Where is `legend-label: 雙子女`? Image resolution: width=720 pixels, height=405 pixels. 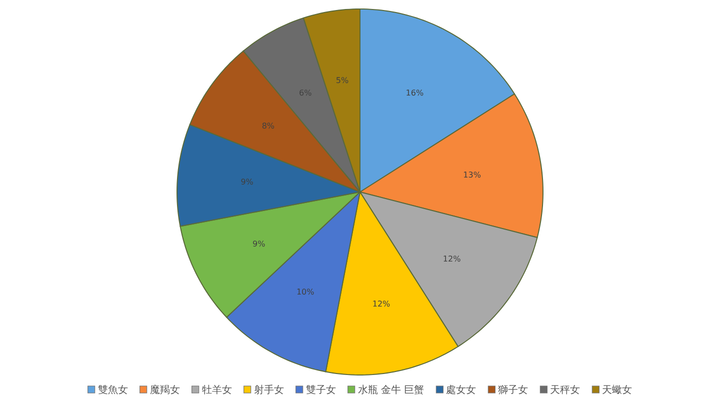
legend-label: 雙子女 is located at coordinates (321, 390).